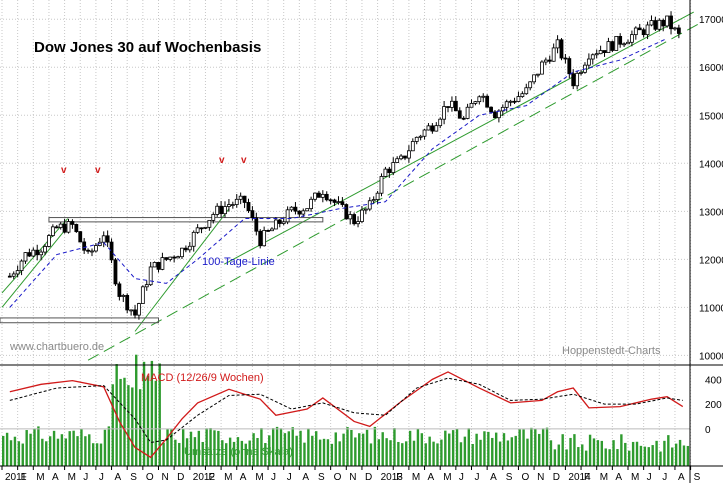  What do you see at coordinates (649, 477) in the screenshot?
I see `x-tick-label: J` at bounding box center [649, 477].